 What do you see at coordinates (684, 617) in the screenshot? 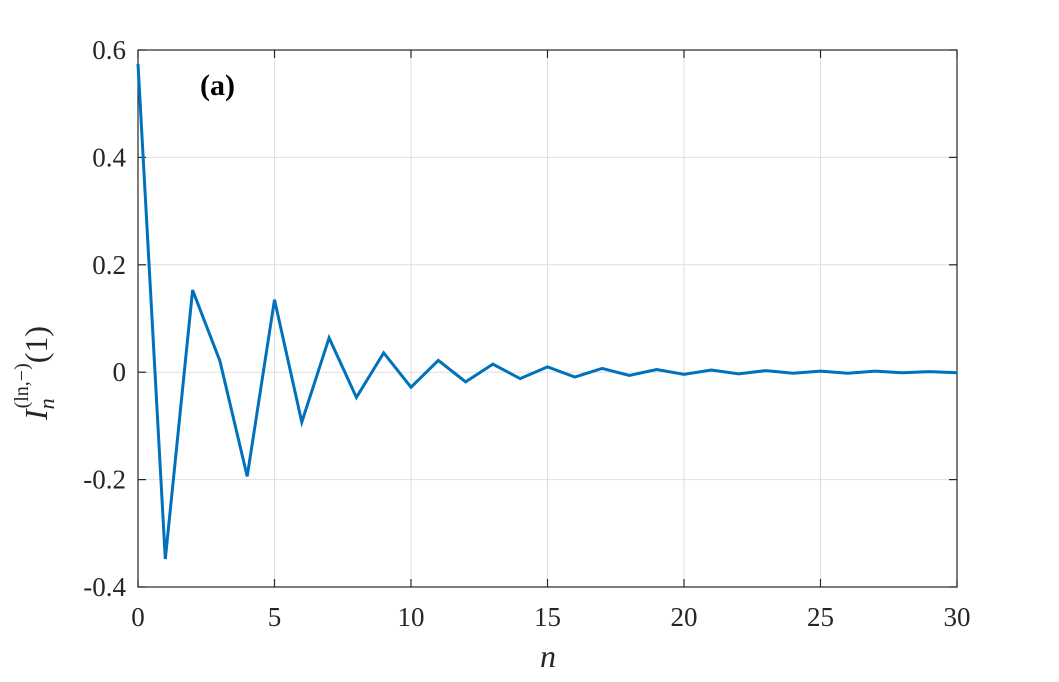
I see `x-tick-label: 20` at bounding box center [684, 617].